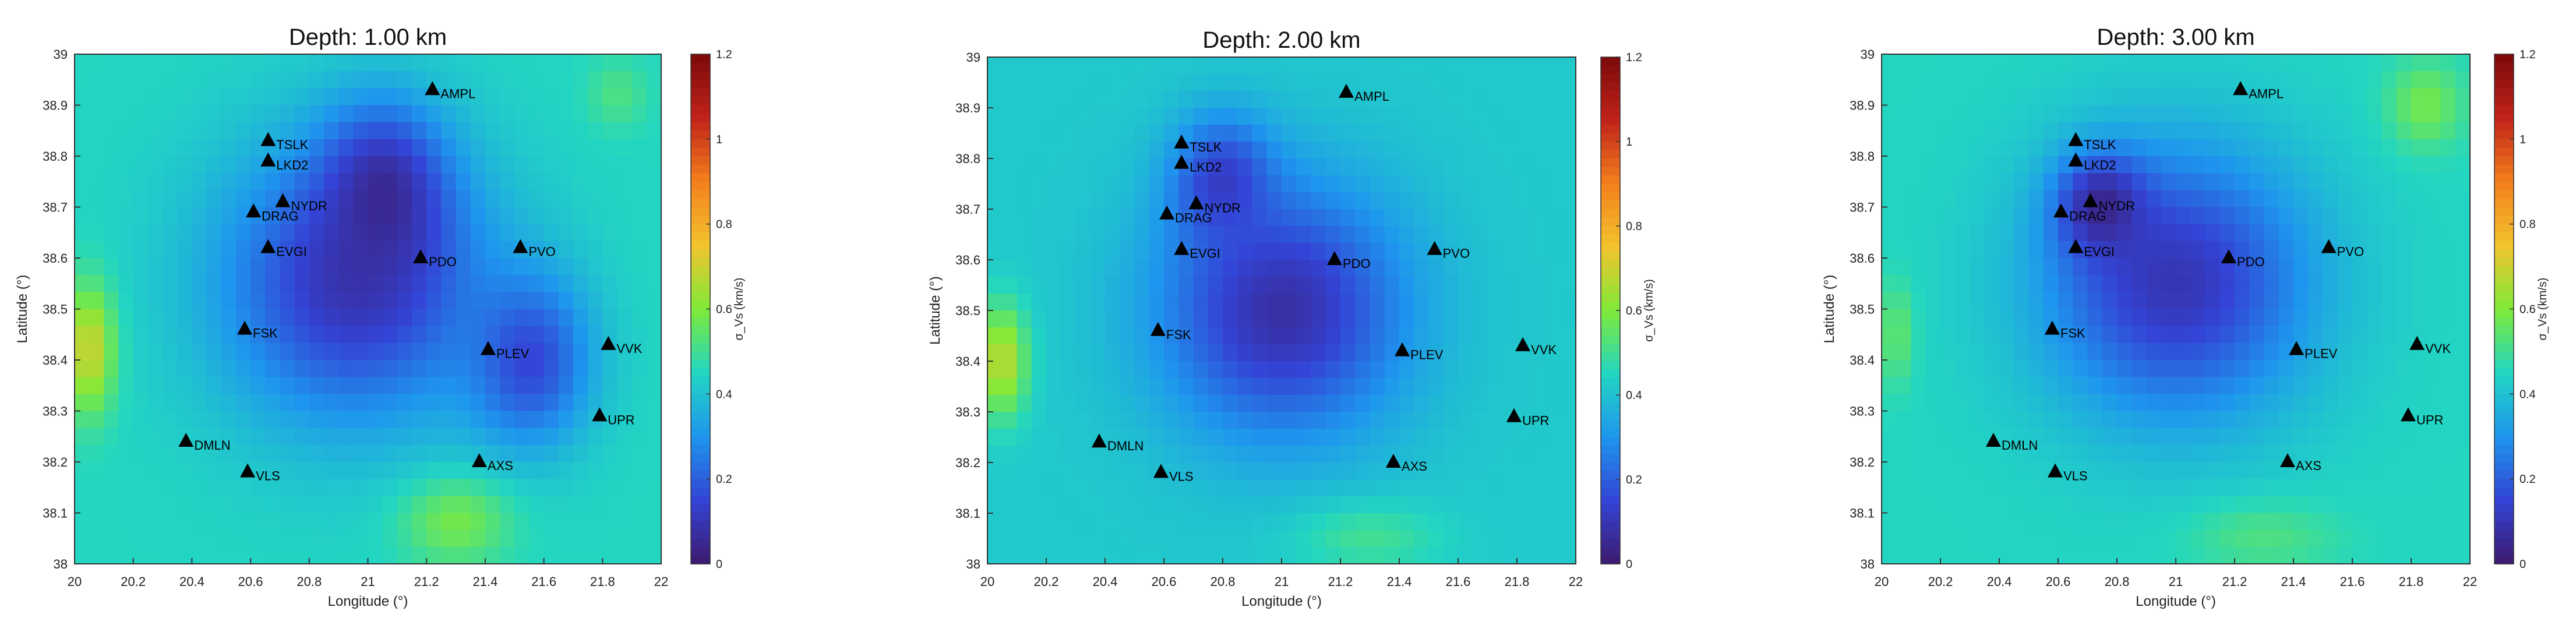  I want to click on x-tick-label: 21.8, so click(603, 581).